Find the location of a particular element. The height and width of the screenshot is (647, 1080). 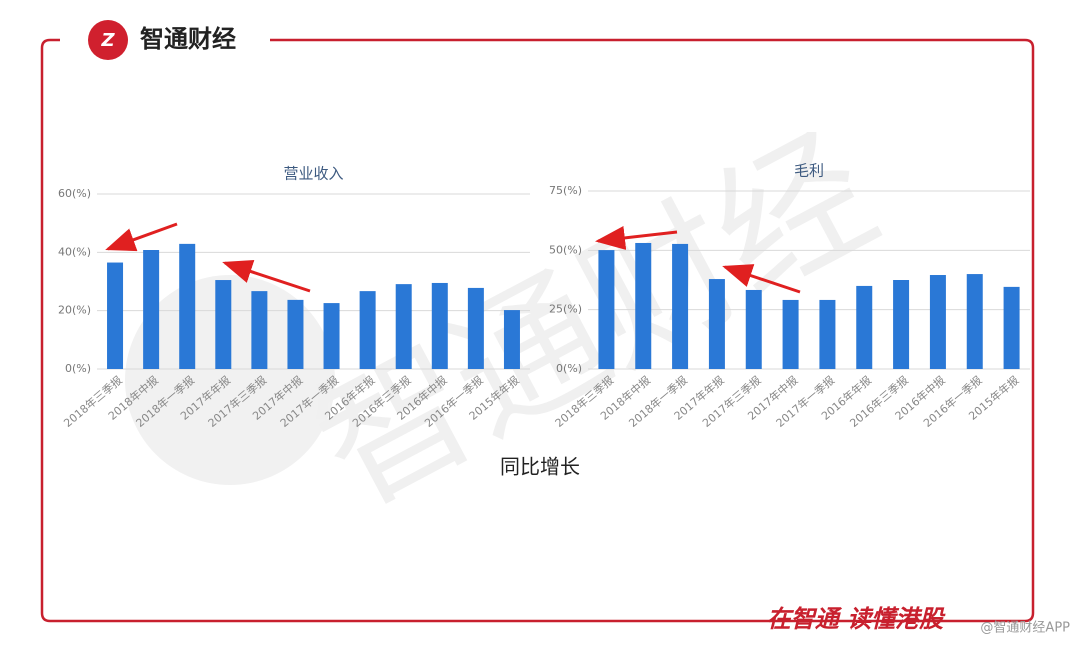

caption: 同比增长 is located at coordinates (540, 467).